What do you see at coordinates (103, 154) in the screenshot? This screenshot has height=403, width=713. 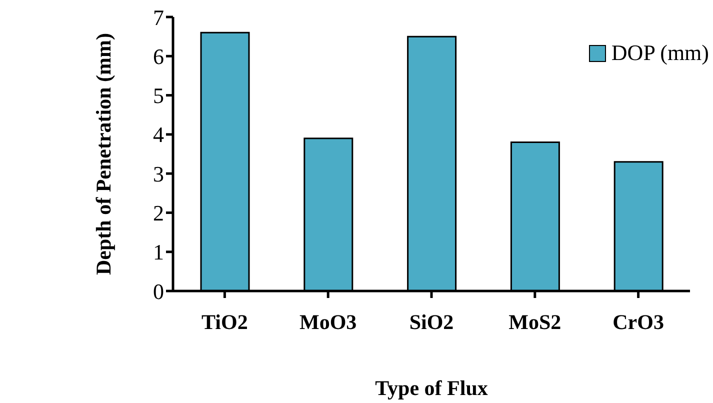 I see `y-axis-title: Depth of Penetration (mm)` at bounding box center [103, 154].